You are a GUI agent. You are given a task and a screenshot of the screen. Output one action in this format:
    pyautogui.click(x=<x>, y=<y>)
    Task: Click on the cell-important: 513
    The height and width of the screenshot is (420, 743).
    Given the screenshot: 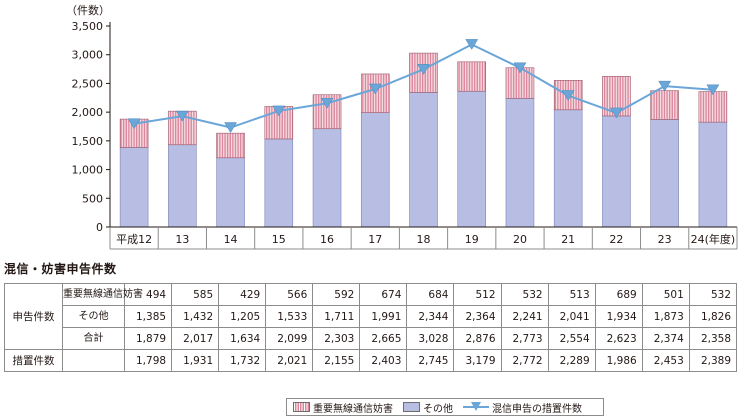 What is the action you would take?
    pyautogui.click(x=571, y=294)
    